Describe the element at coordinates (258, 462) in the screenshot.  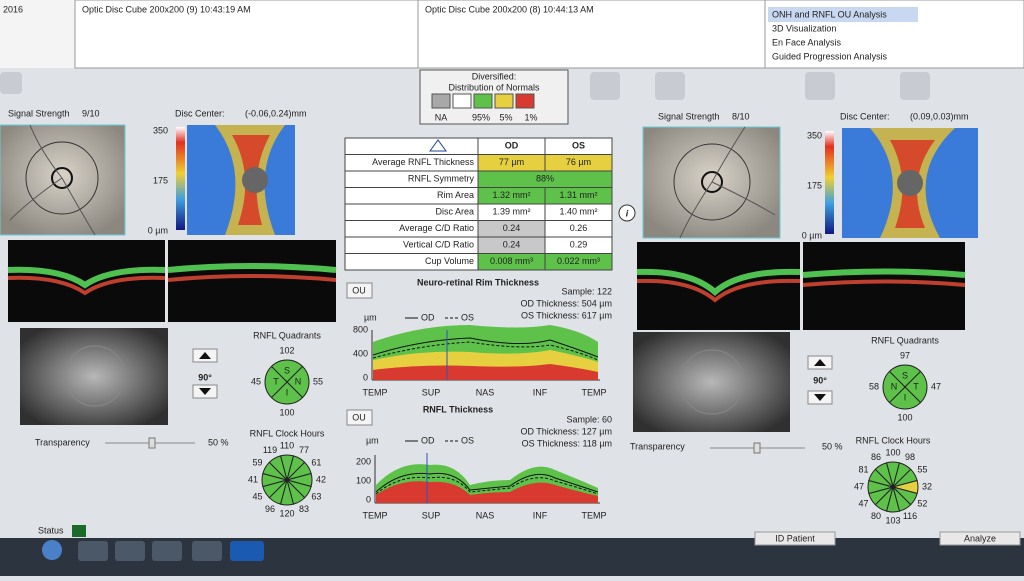
I see `clock-value: 59` at that location.